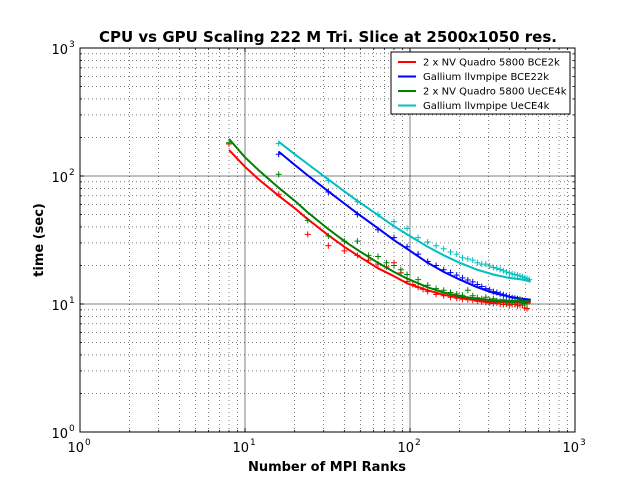 The image size is (640, 480). What do you see at coordinates (72, 301) in the screenshot?
I see `y-tick-exponent: 1` at bounding box center [72, 301].